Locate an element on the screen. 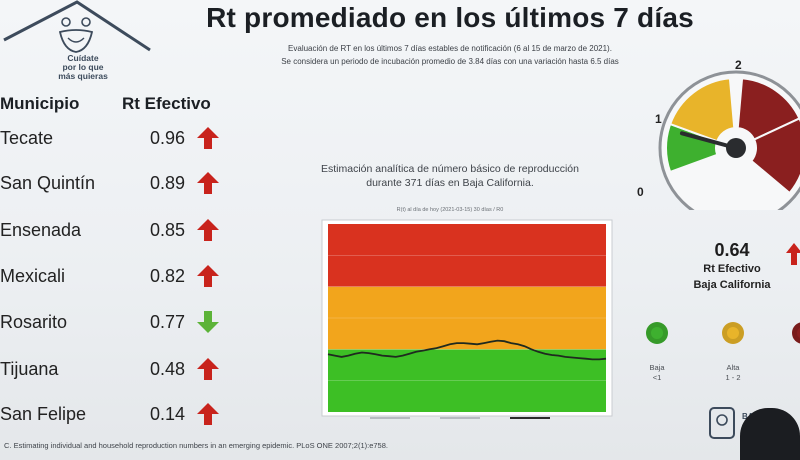  gauge-tick-0: 0 is located at coordinates (640, 192).